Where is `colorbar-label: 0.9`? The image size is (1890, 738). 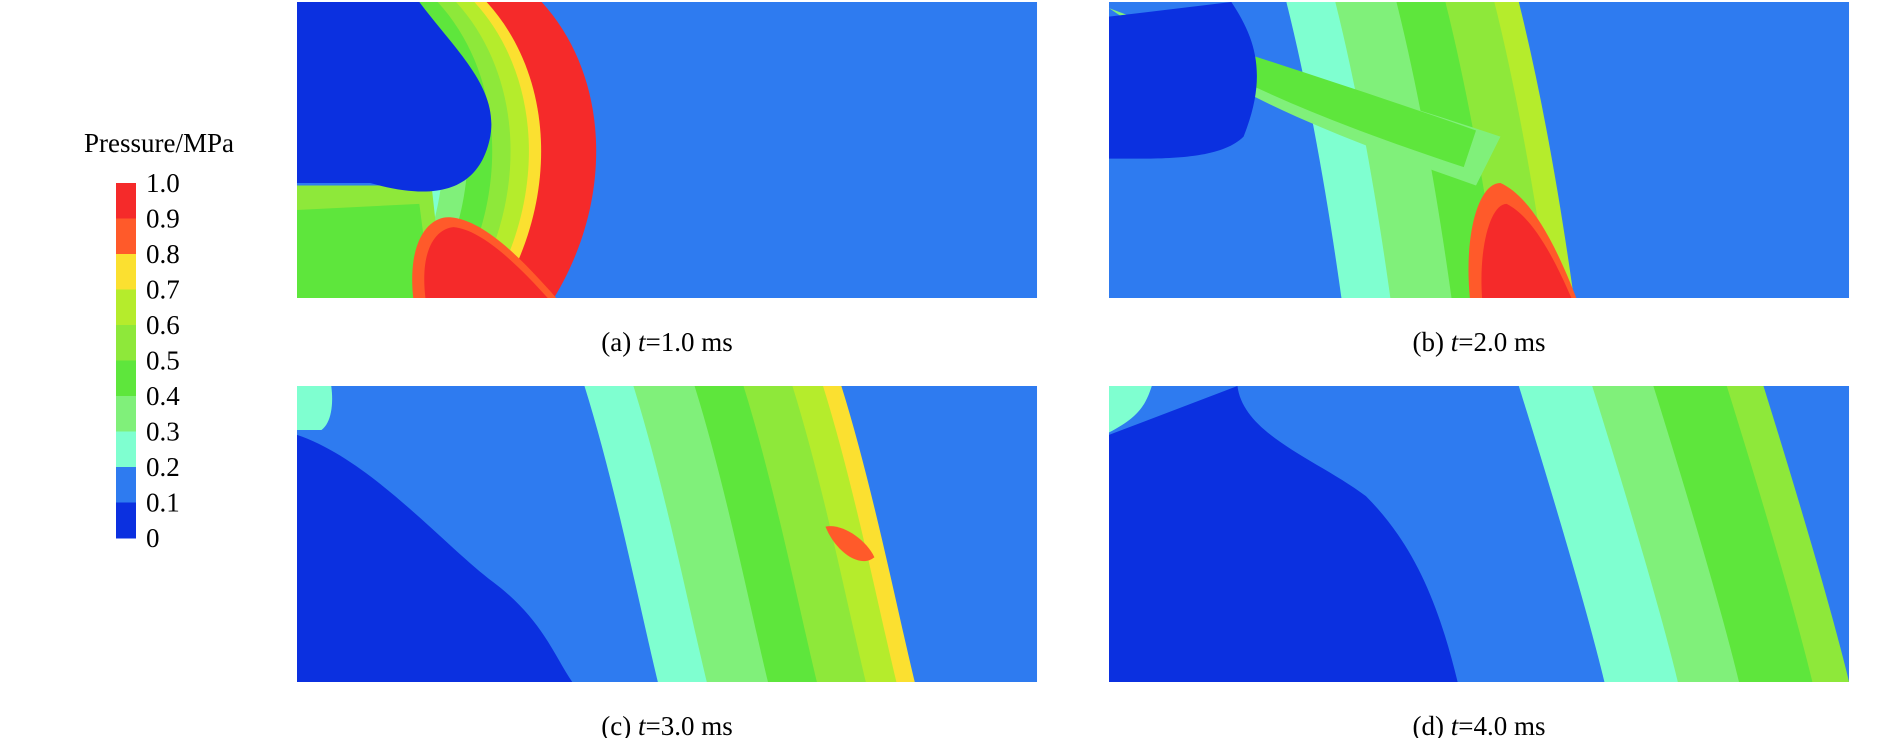
colorbar-label: 0.9 is located at coordinates (163, 219).